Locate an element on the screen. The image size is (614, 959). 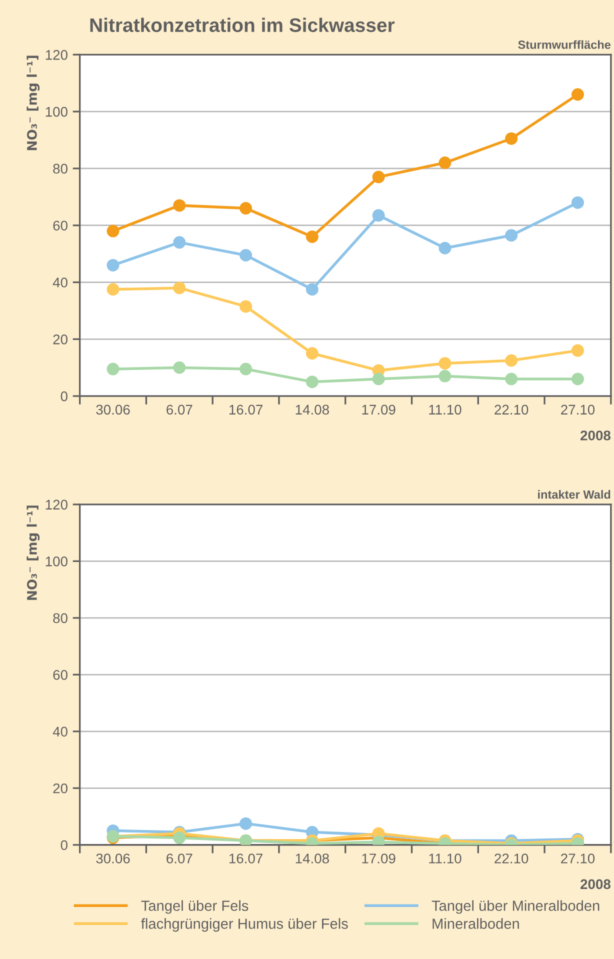
chart-title: Nitratkonzetration im Sickwasser is located at coordinates (242, 25).